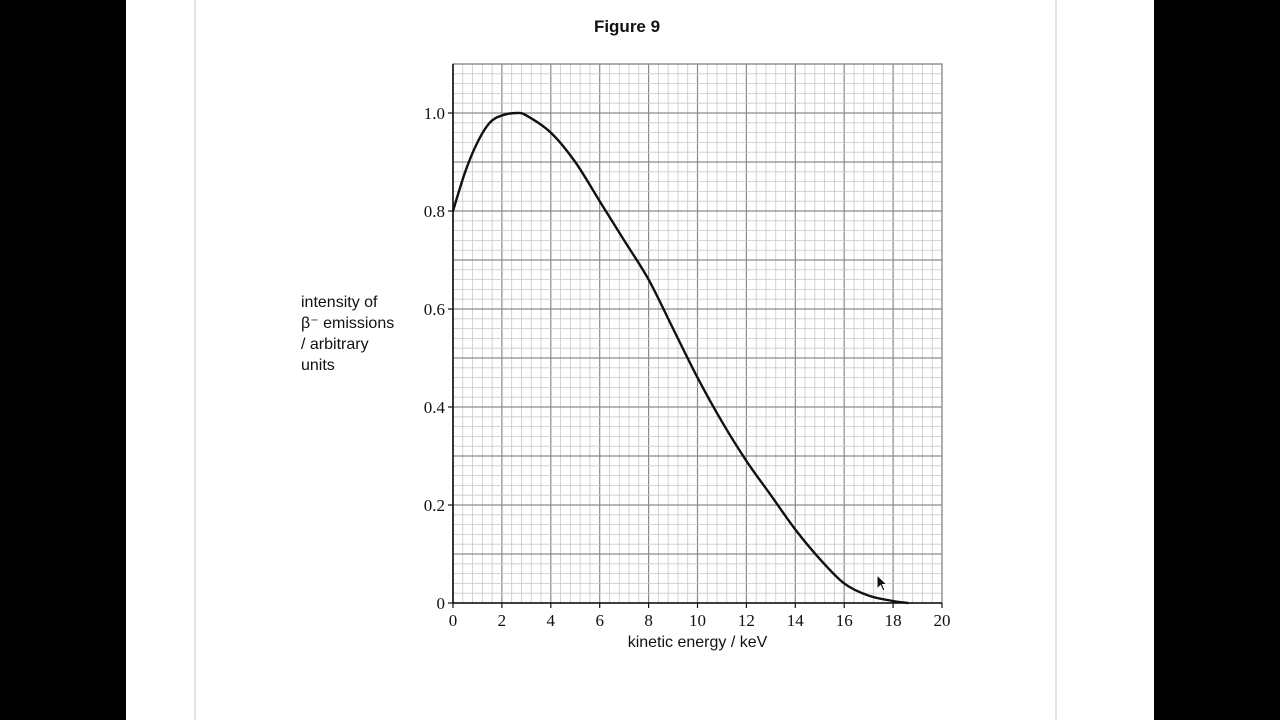  What do you see at coordinates (844, 620) in the screenshot?
I see `x-tick-label: 16` at bounding box center [844, 620].